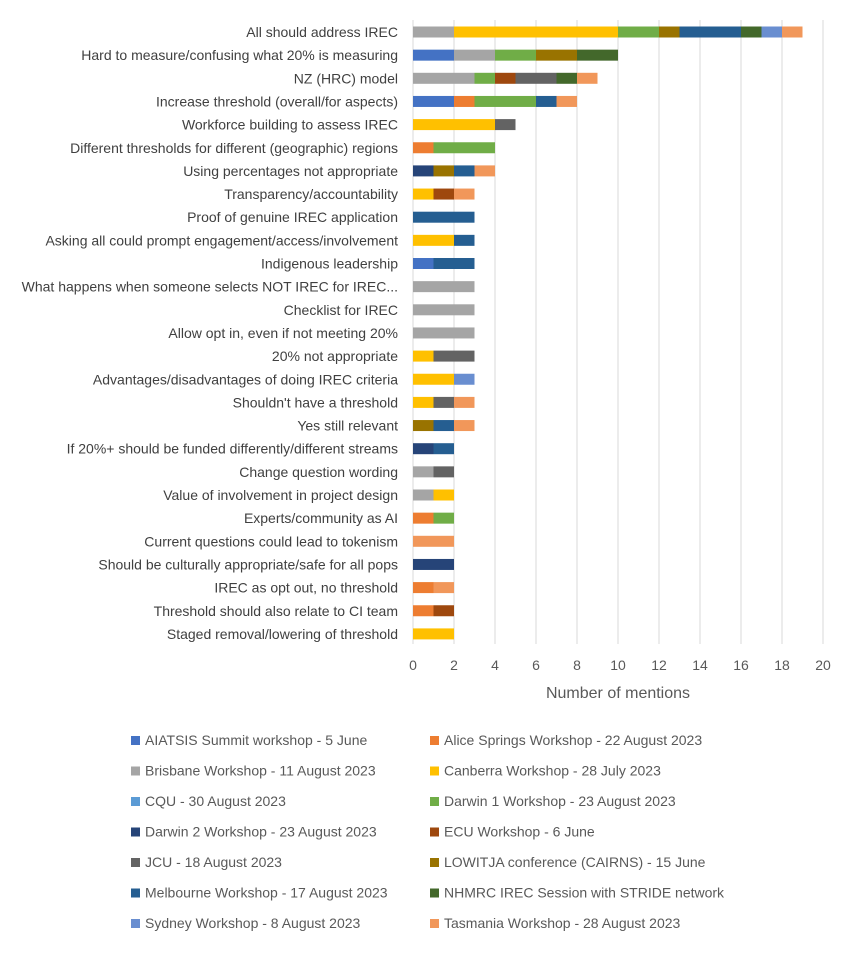 Image resolution: width=850 pixels, height=953 pixels. I want to click on category-label: 20% not appropriate, so click(335, 356).